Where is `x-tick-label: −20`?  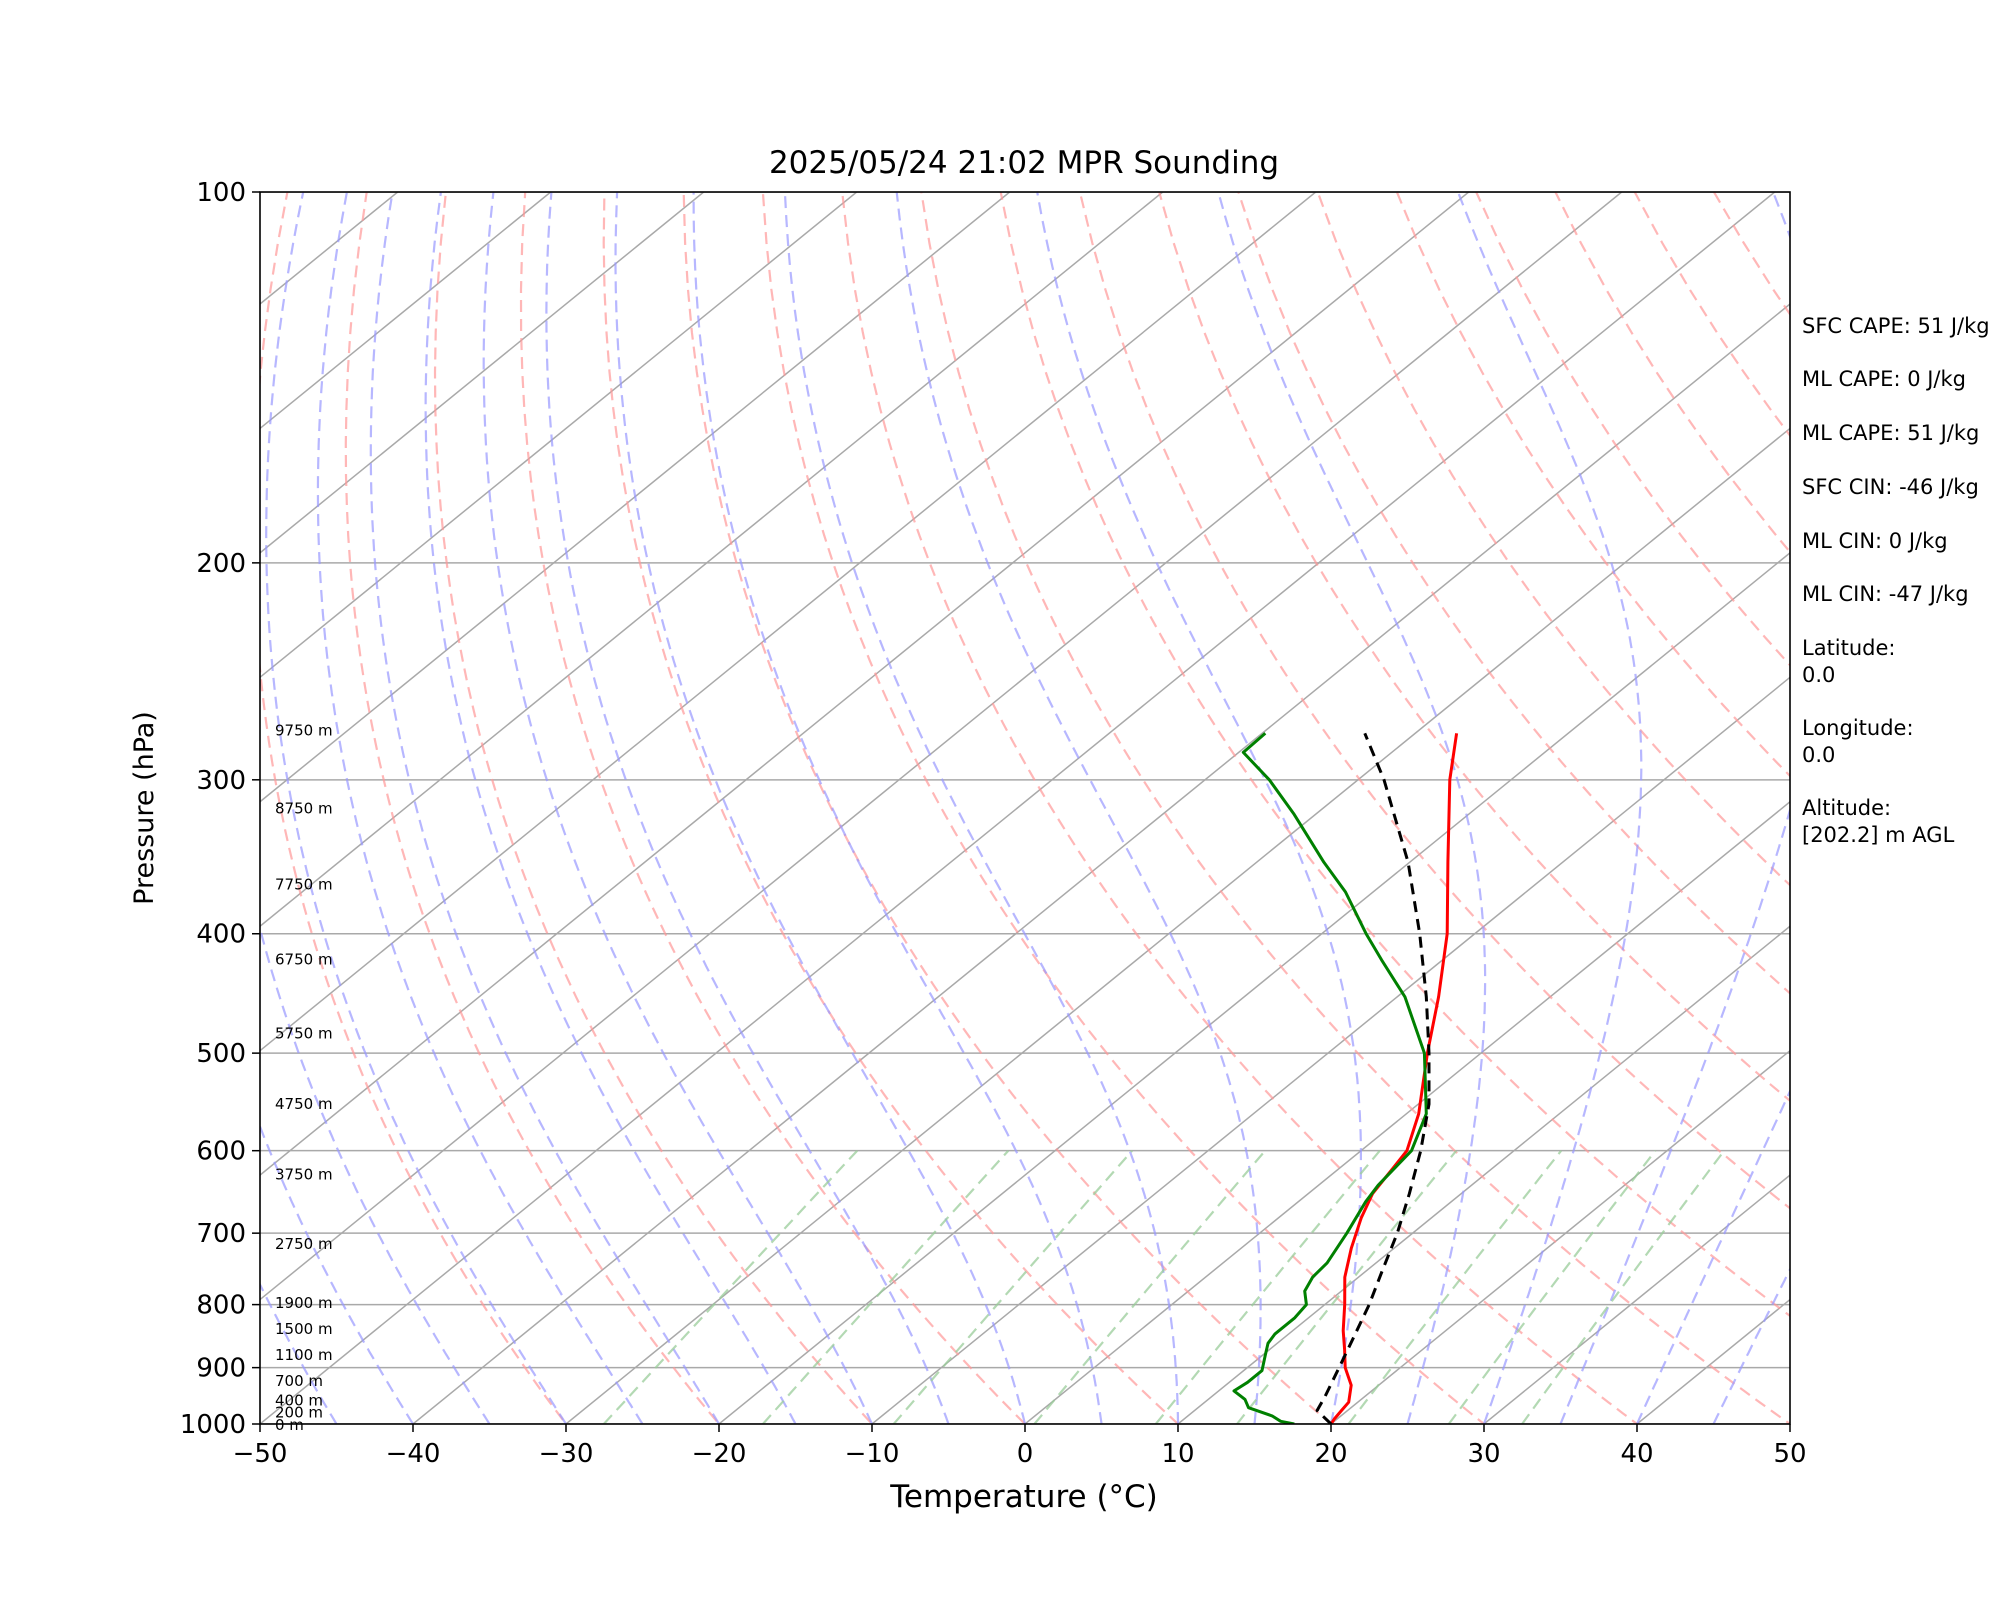
x-tick-label: −20 is located at coordinates (719, 1454).